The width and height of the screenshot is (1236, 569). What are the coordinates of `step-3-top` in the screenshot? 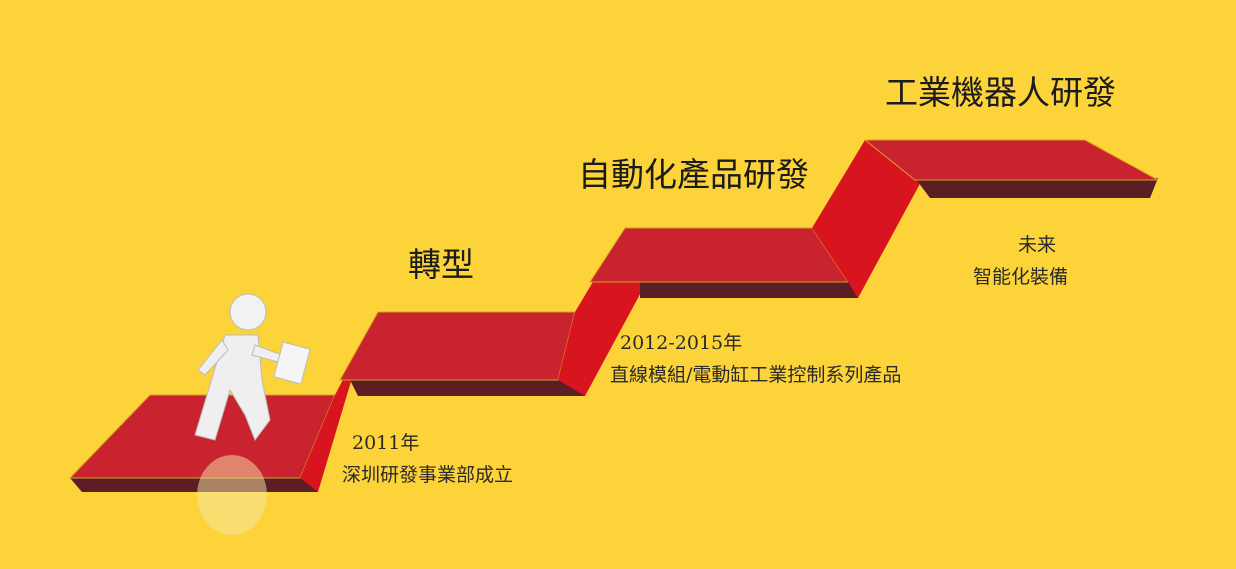 It's located at (719, 255).